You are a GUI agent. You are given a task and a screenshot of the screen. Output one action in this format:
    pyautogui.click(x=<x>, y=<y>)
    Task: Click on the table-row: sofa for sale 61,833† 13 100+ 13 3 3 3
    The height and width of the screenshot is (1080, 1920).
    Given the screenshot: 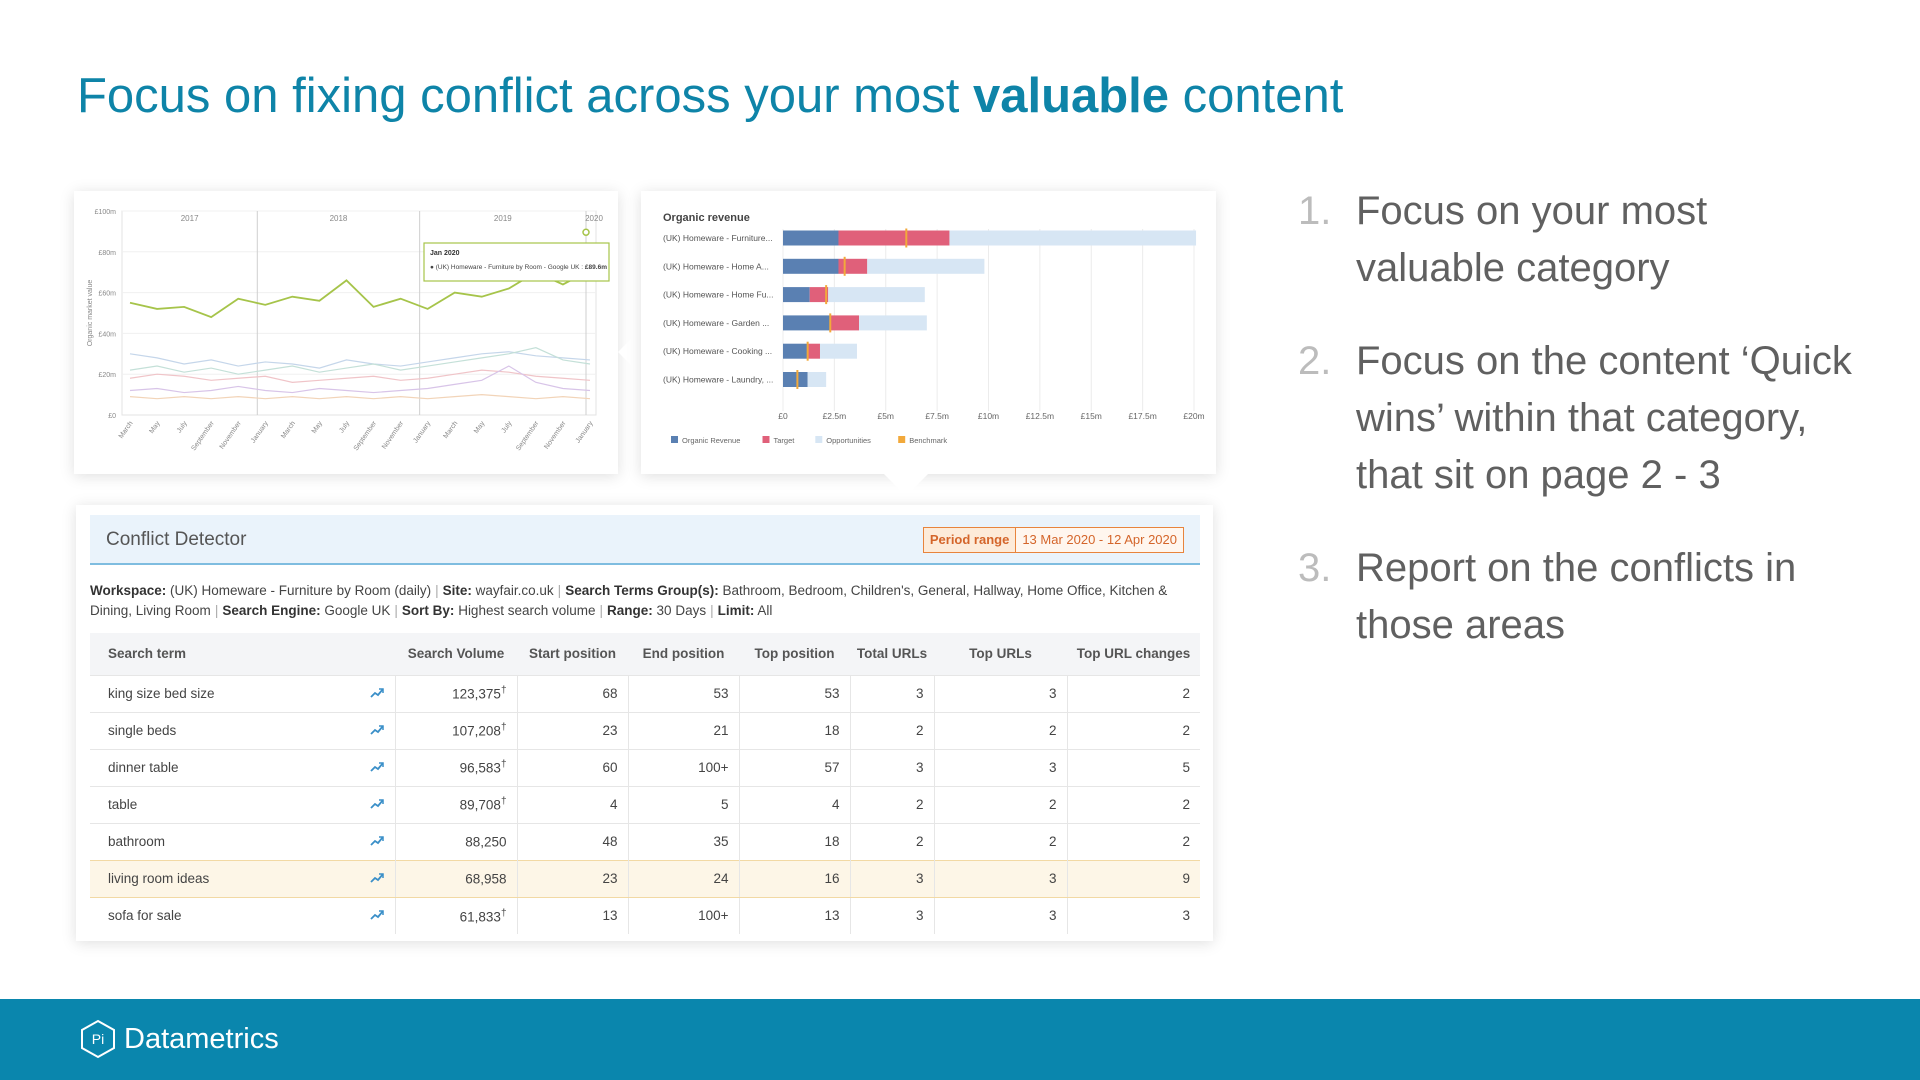 What is the action you would take?
    pyautogui.click(x=645, y=915)
    